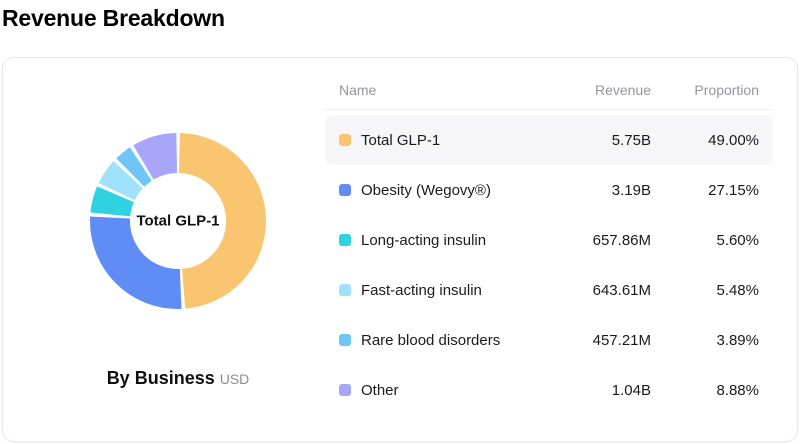 The width and height of the screenshot is (800, 444). What do you see at coordinates (631, 140) in the screenshot?
I see `series-revenue: 5.75B` at bounding box center [631, 140].